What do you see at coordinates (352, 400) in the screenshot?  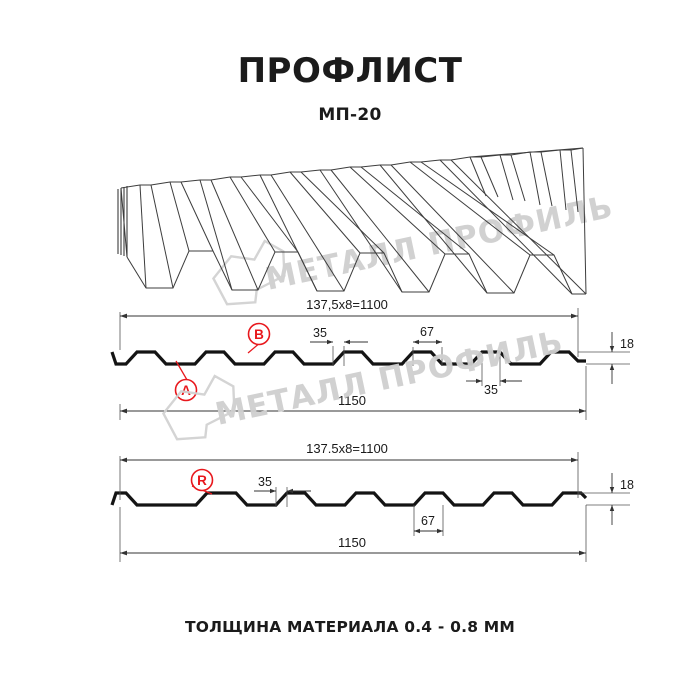 I see `dim-top-total-label: 1150` at bounding box center [352, 400].